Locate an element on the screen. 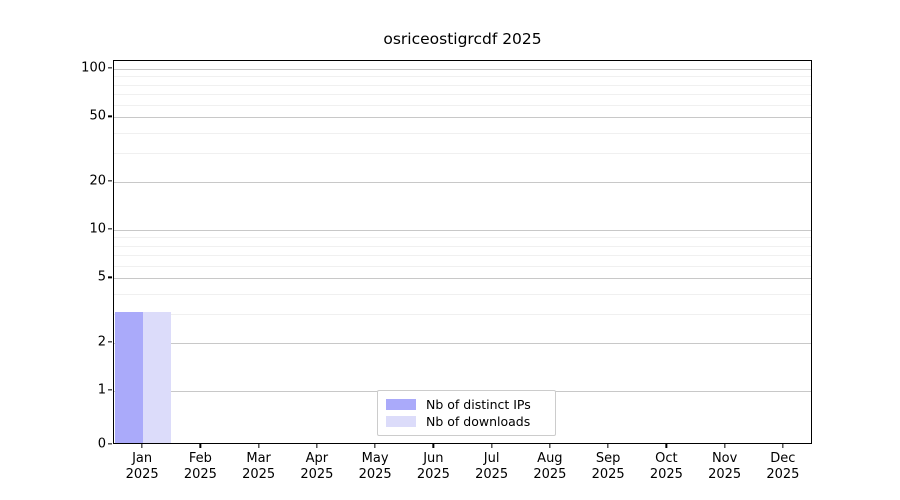  x-axis-tick-label: Jul 2025 is located at coordinates (491, 467).